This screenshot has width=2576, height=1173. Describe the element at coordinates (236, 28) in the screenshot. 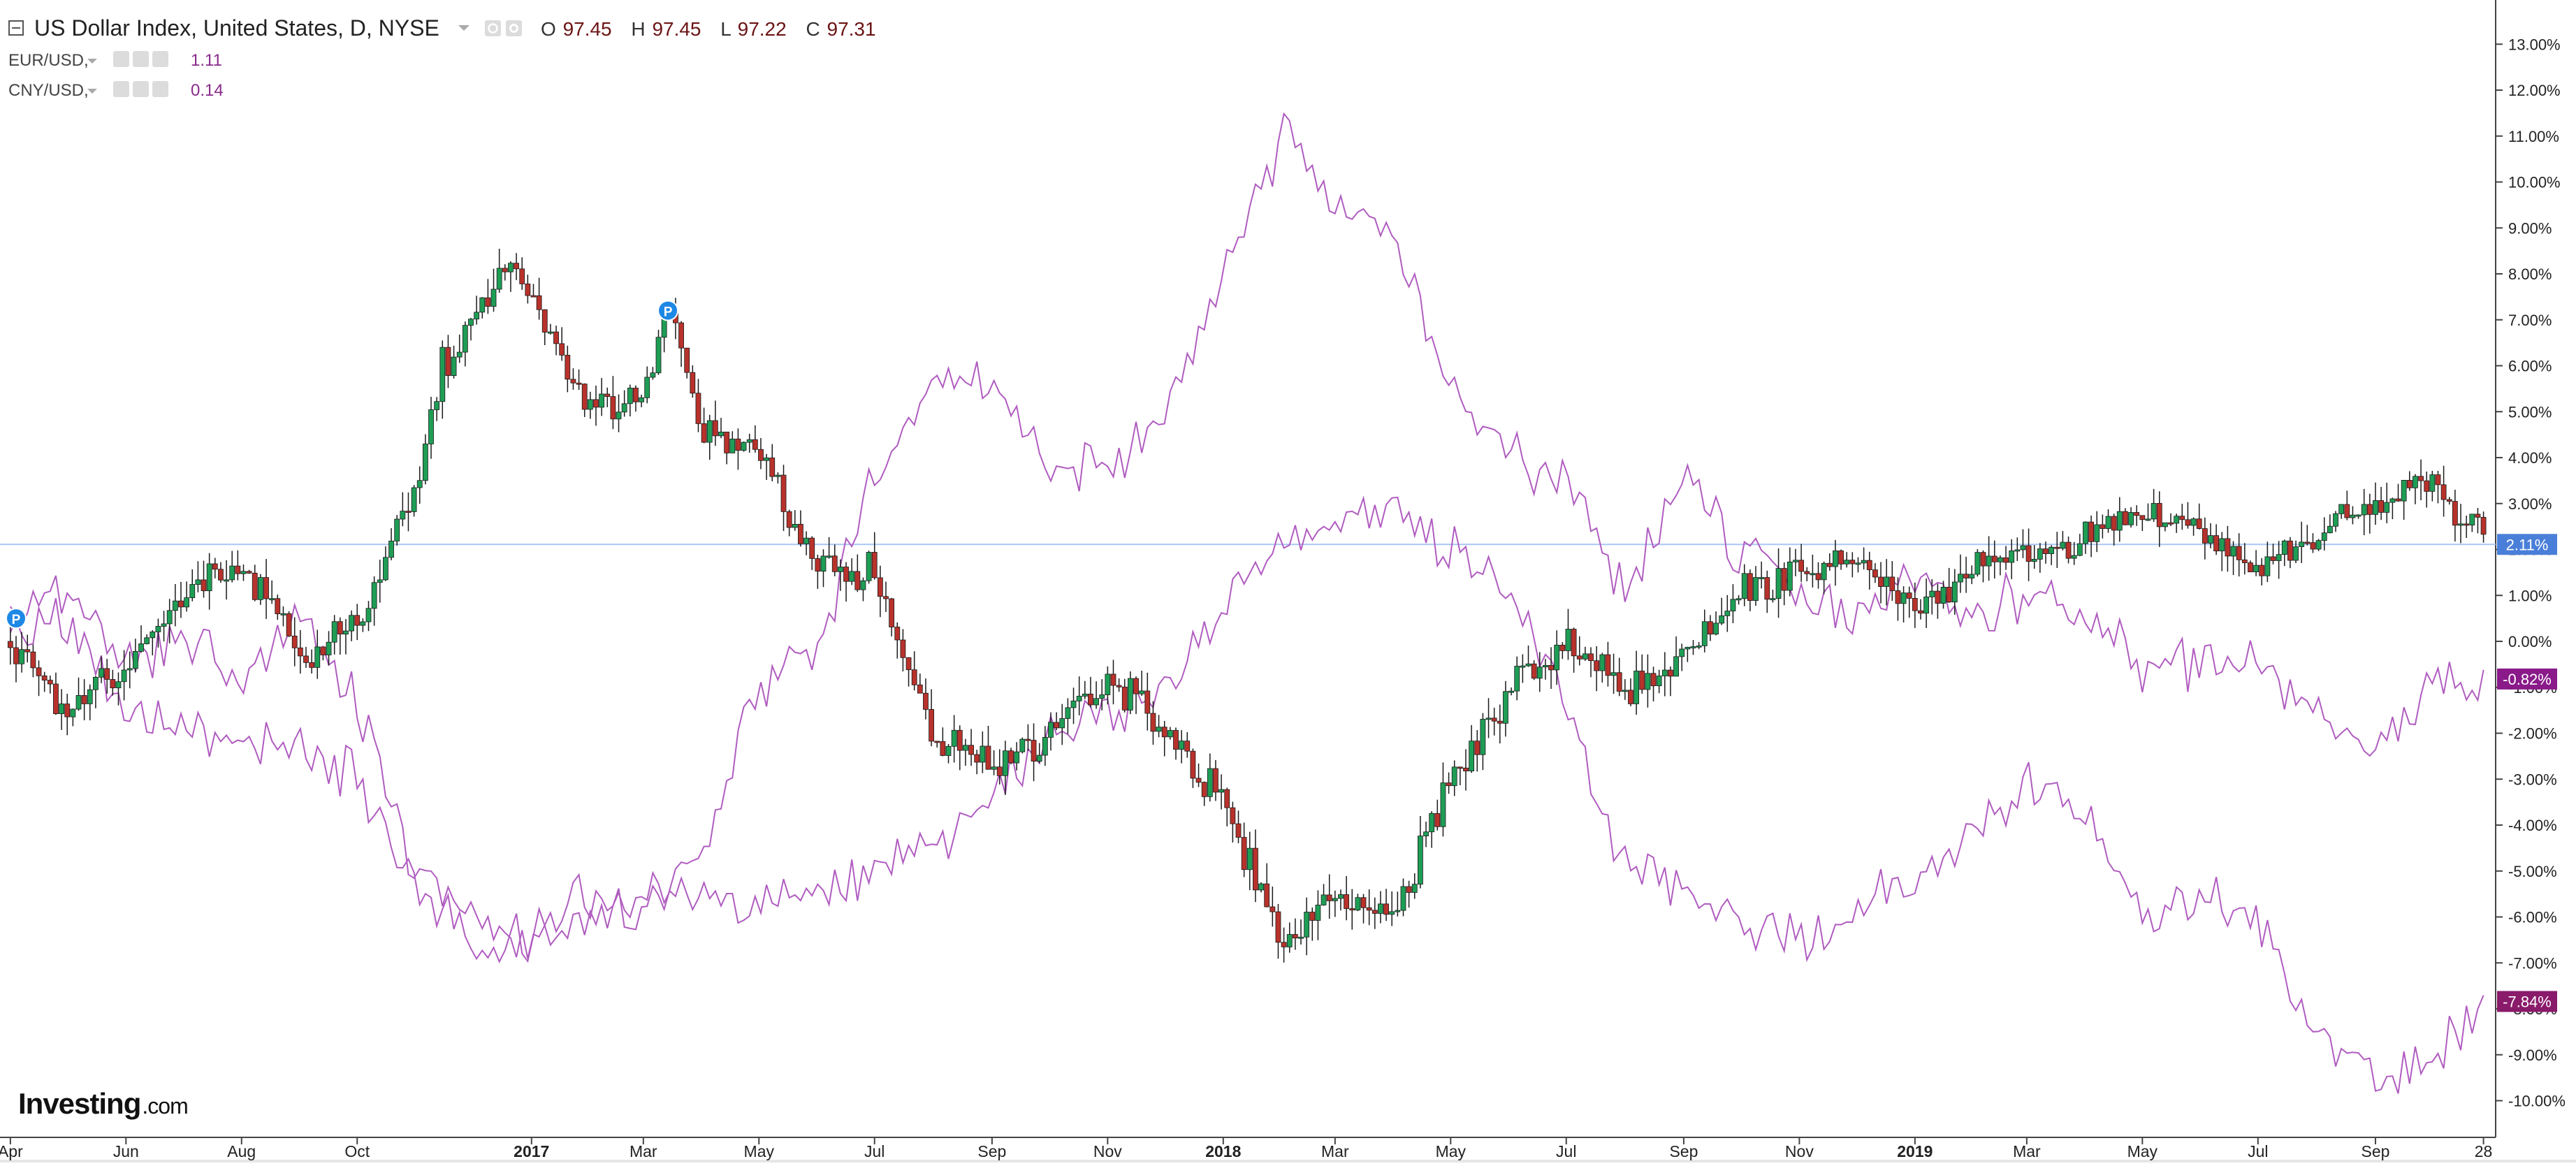

I see `main-series-name: US Dollar Index, United States, D, NYSE` at that location.